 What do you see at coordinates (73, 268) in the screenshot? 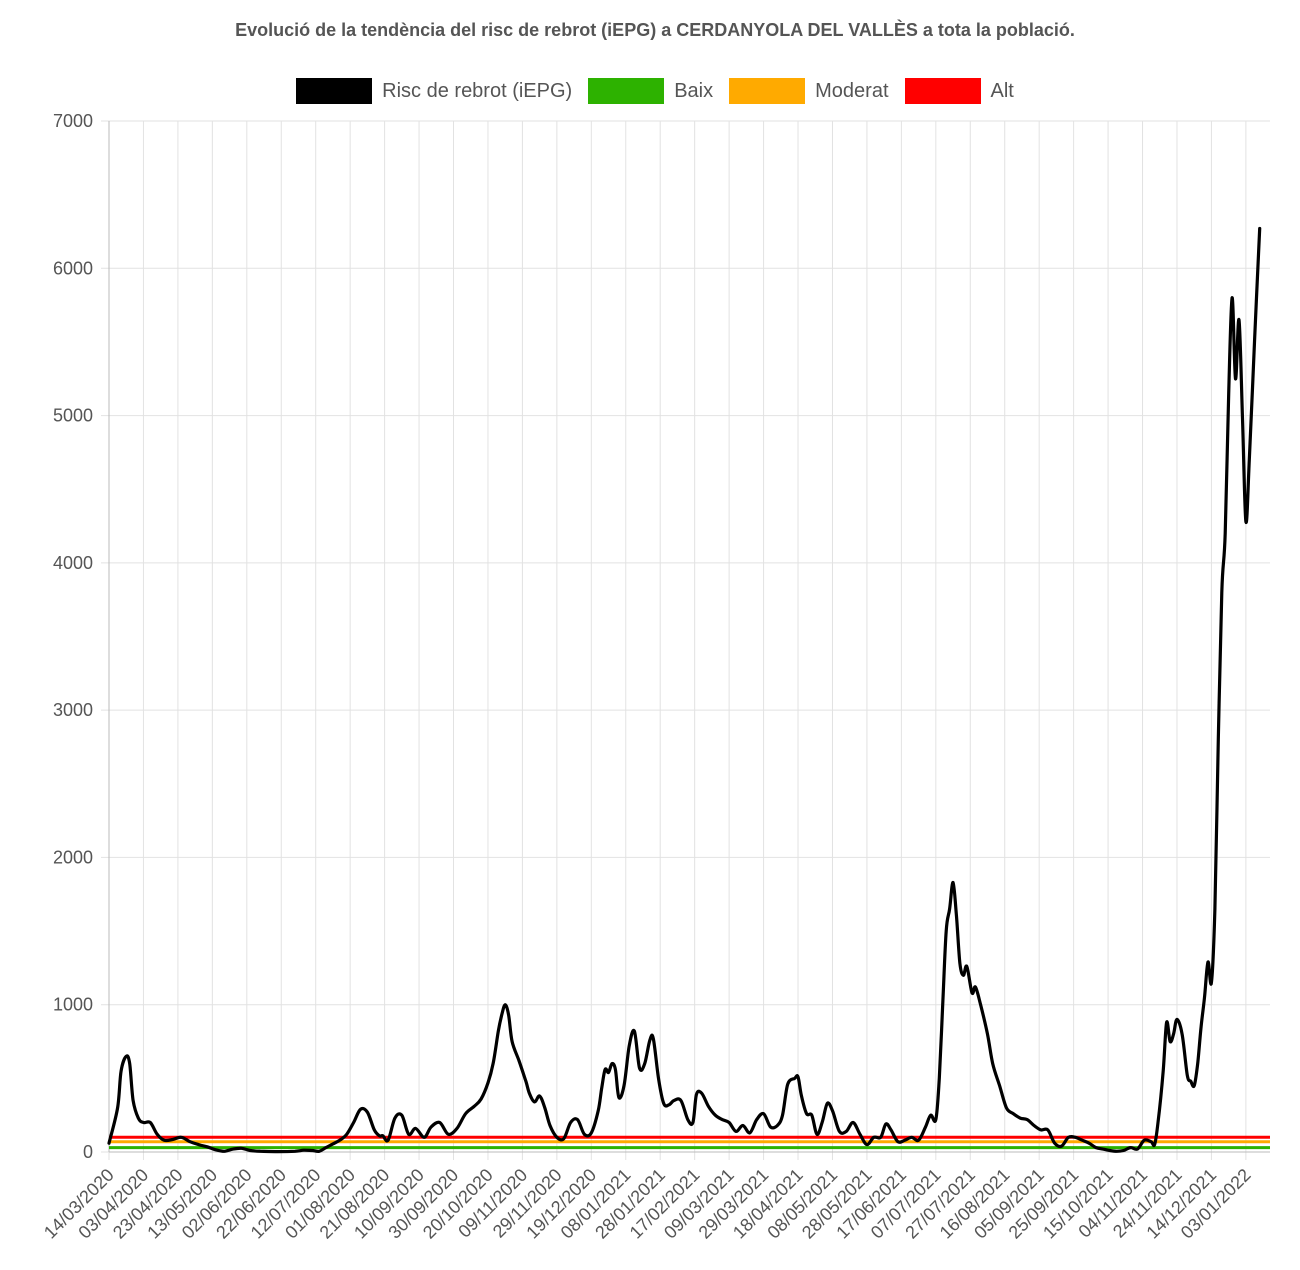
I see `y-tick-label: 6000` at bounding box center [73, 268].